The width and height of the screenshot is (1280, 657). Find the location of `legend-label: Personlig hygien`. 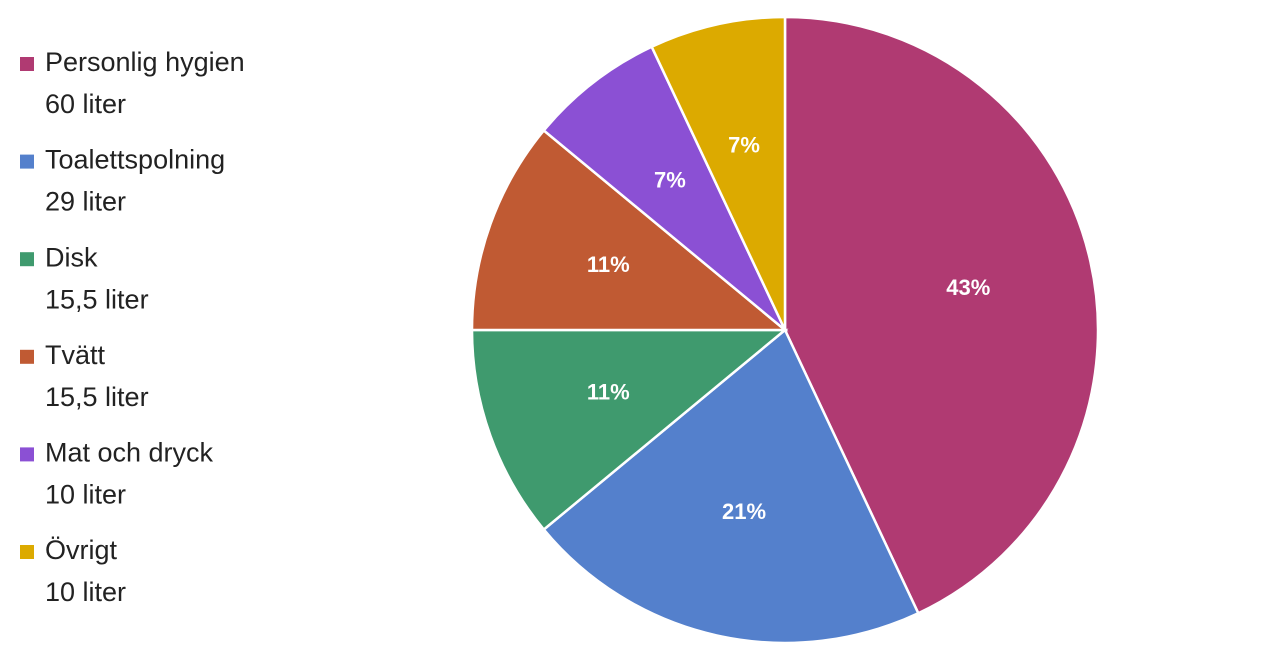

legend-label: Personlig hygien is located at coordinates (145, 62).